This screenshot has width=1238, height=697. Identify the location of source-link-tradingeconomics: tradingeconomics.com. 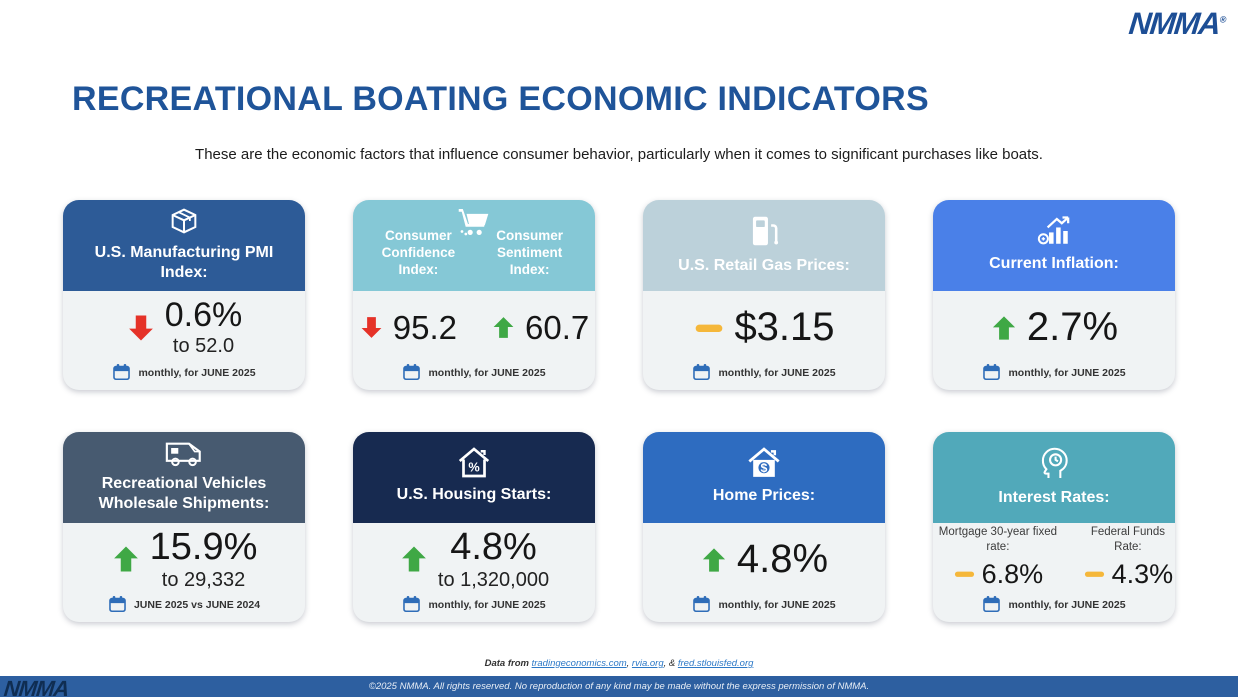
(579, 663).